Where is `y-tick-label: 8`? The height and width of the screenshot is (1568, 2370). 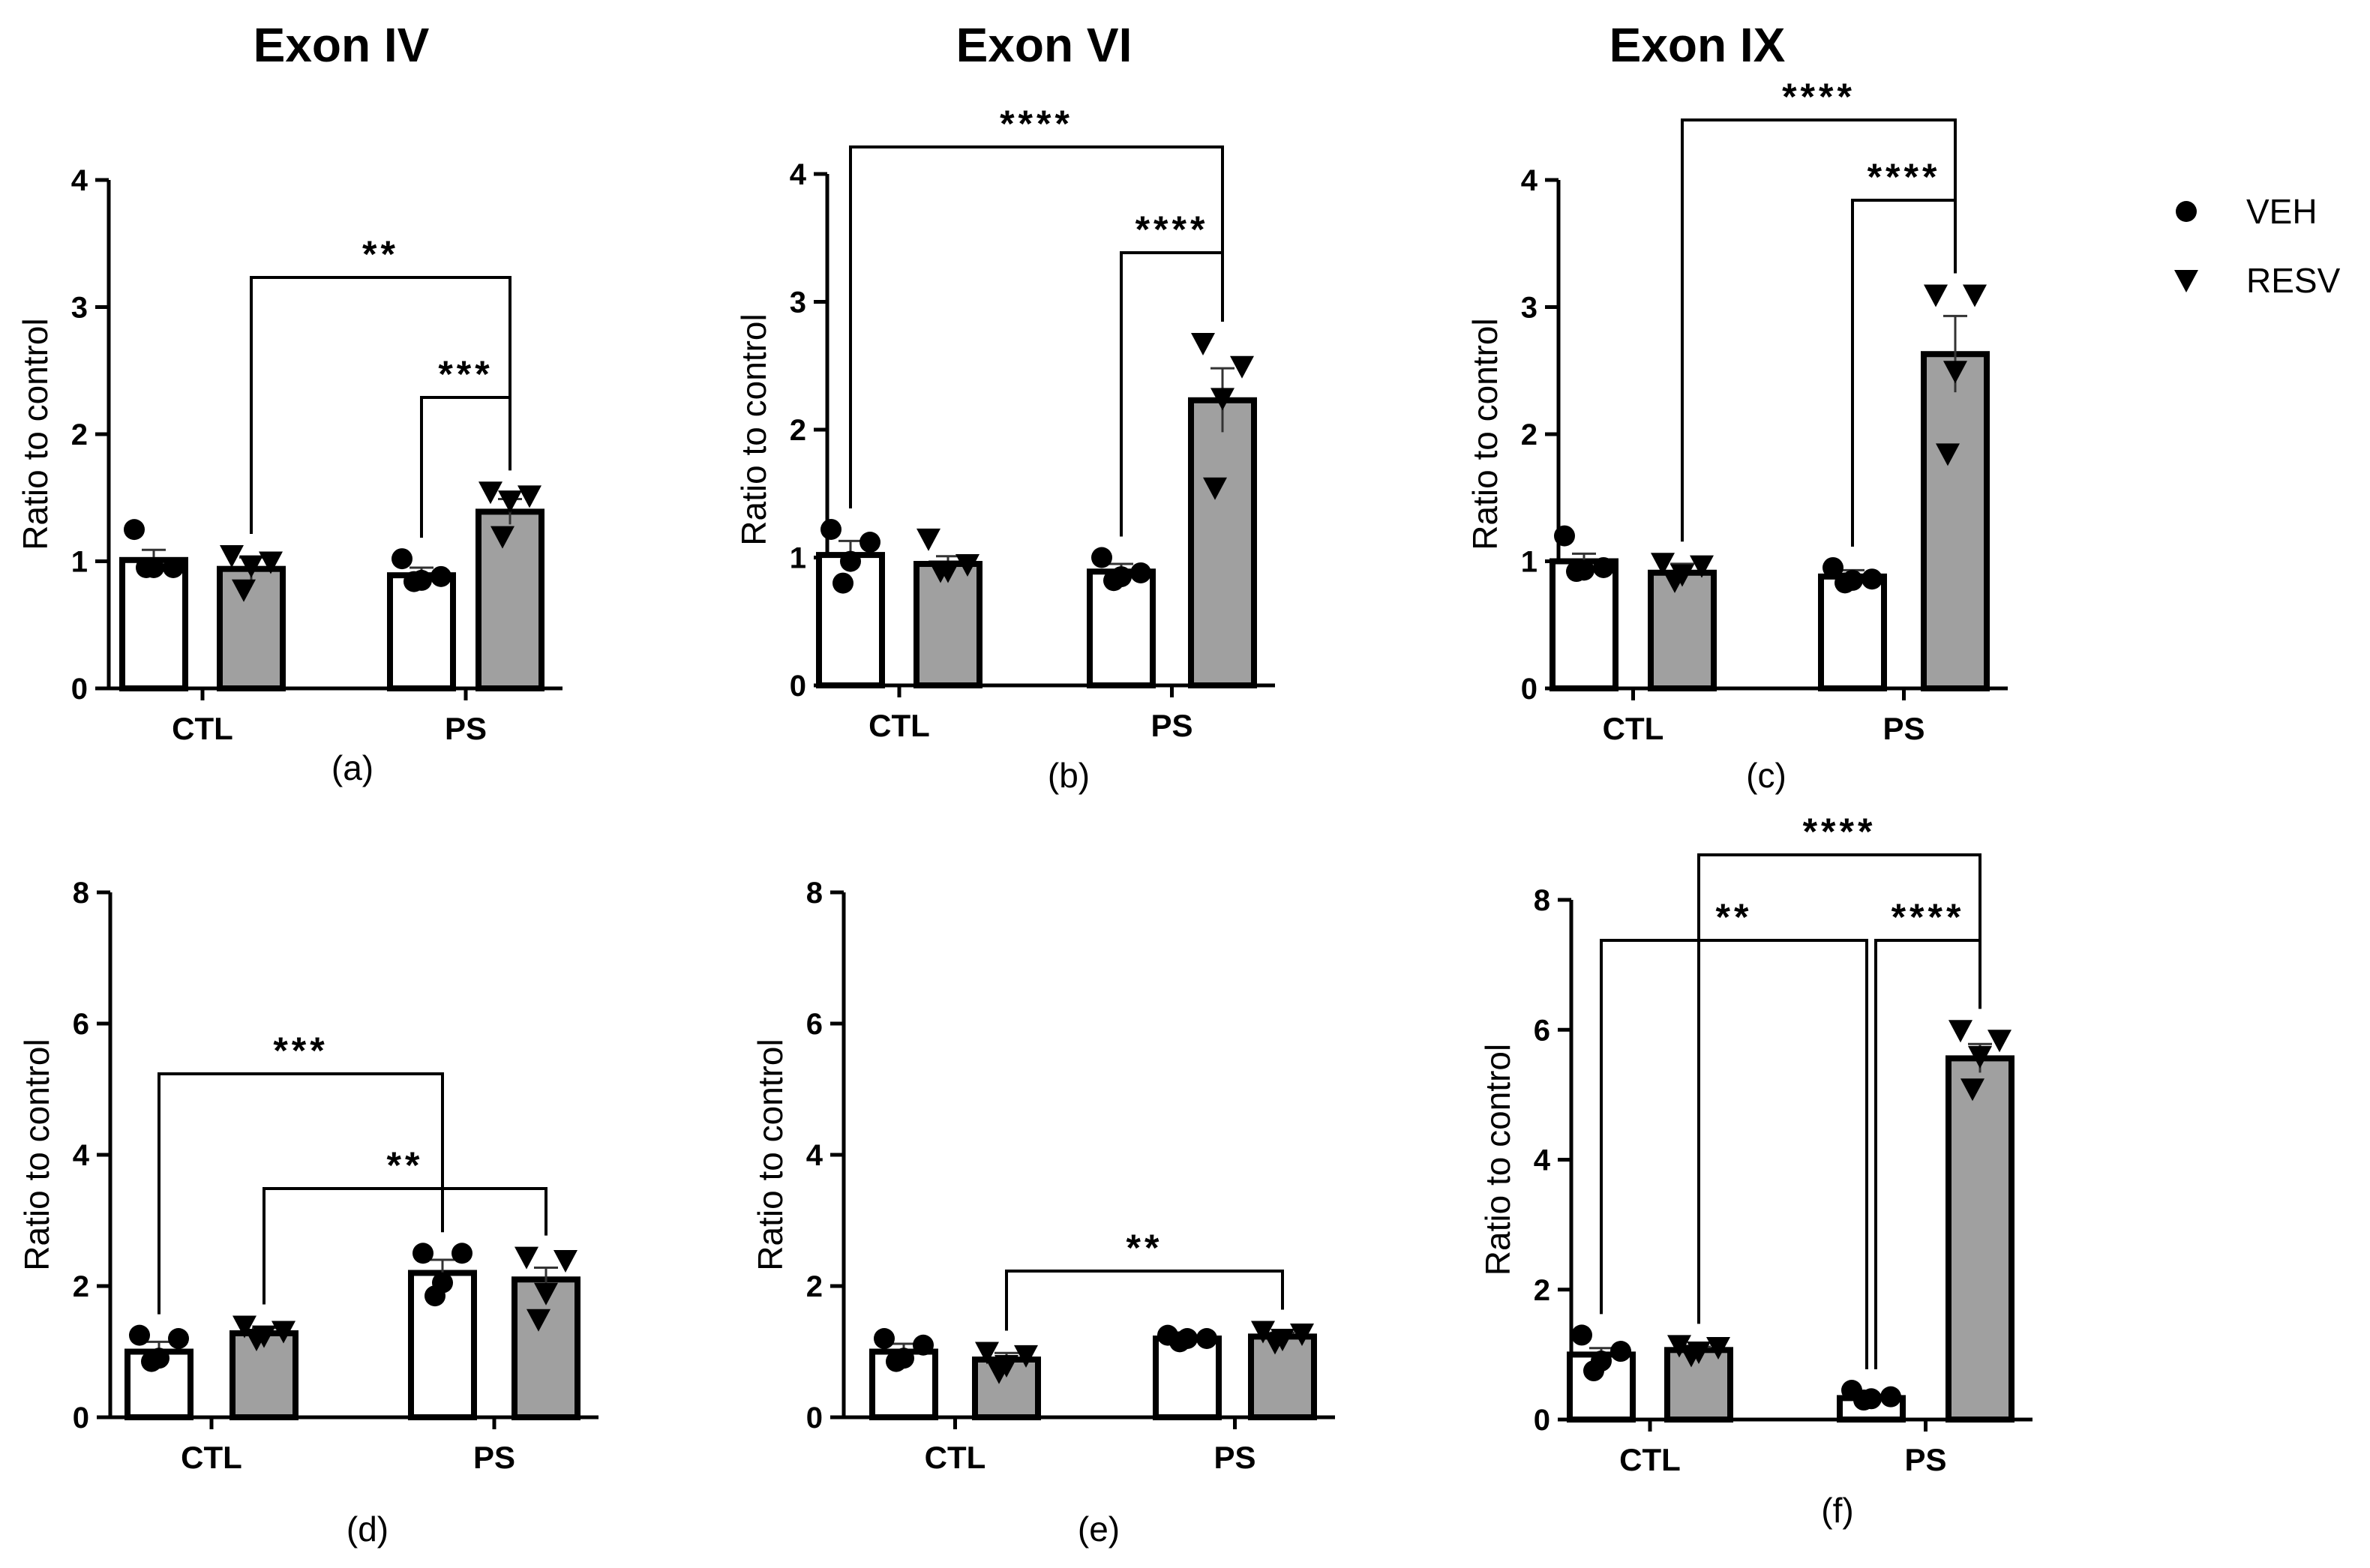 y-tick-label: 8 is located at coordinates (81, 894).